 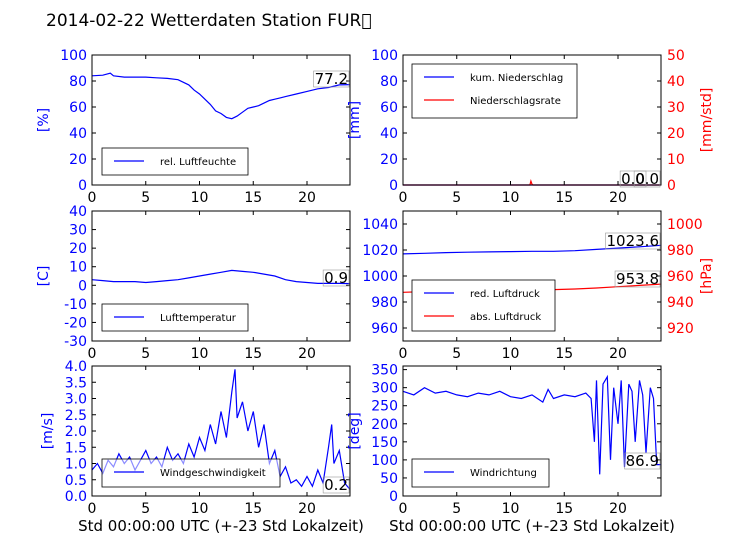 I want to click on y-axis-label: [mm], so click(x=355, y=120).